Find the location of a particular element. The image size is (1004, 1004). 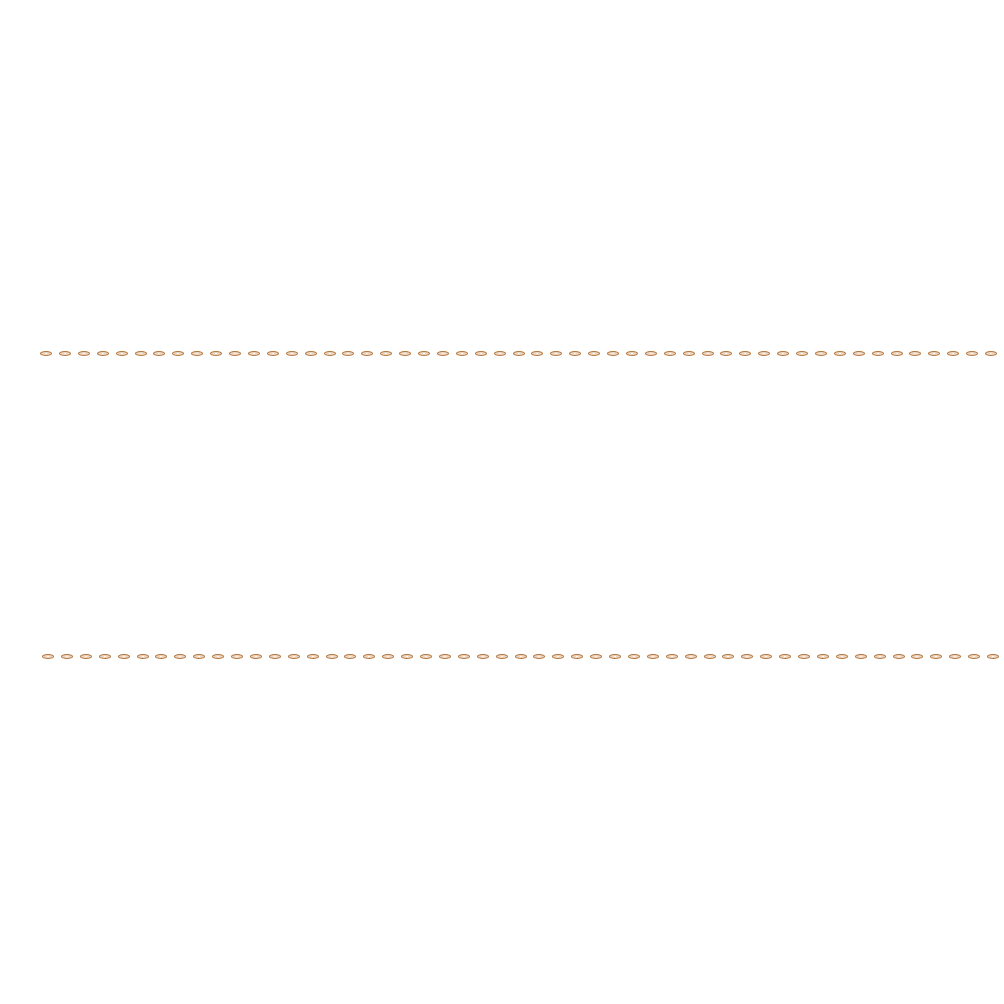

lower-chain is located at coordinates (502, 657).